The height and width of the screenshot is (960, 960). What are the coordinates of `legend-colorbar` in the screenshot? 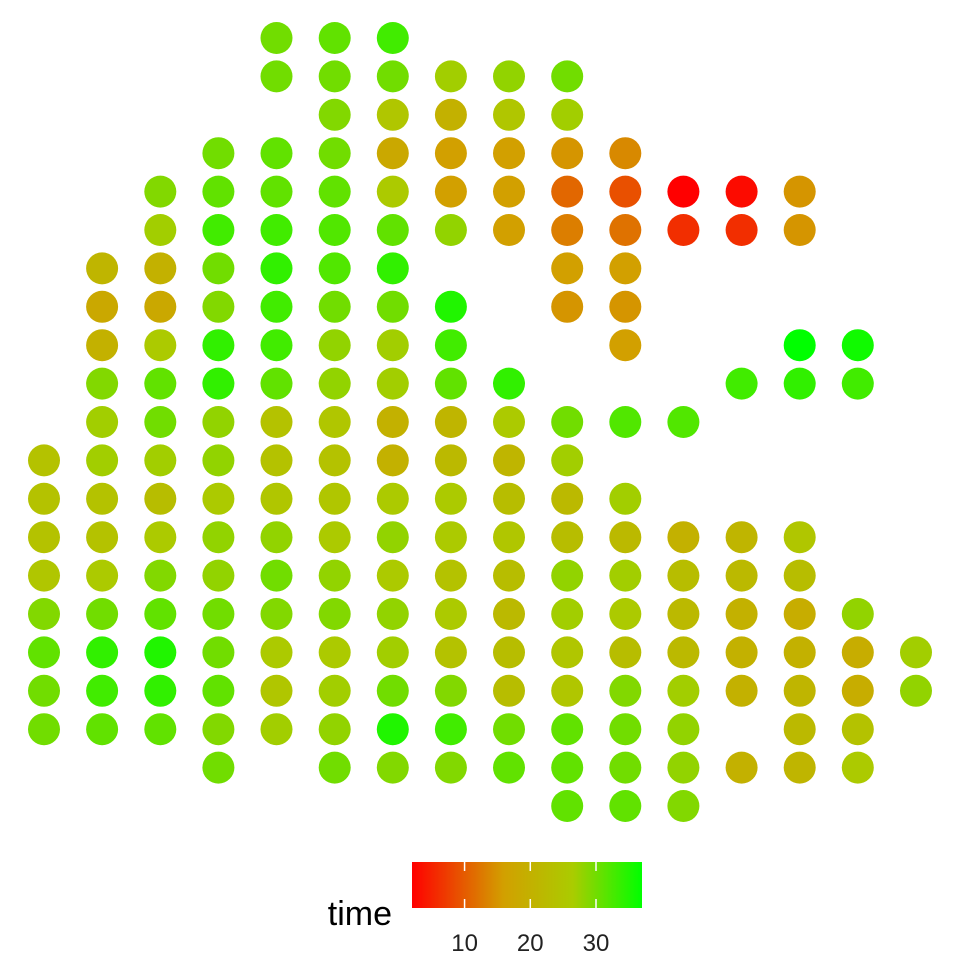 It's located at (527, 885).